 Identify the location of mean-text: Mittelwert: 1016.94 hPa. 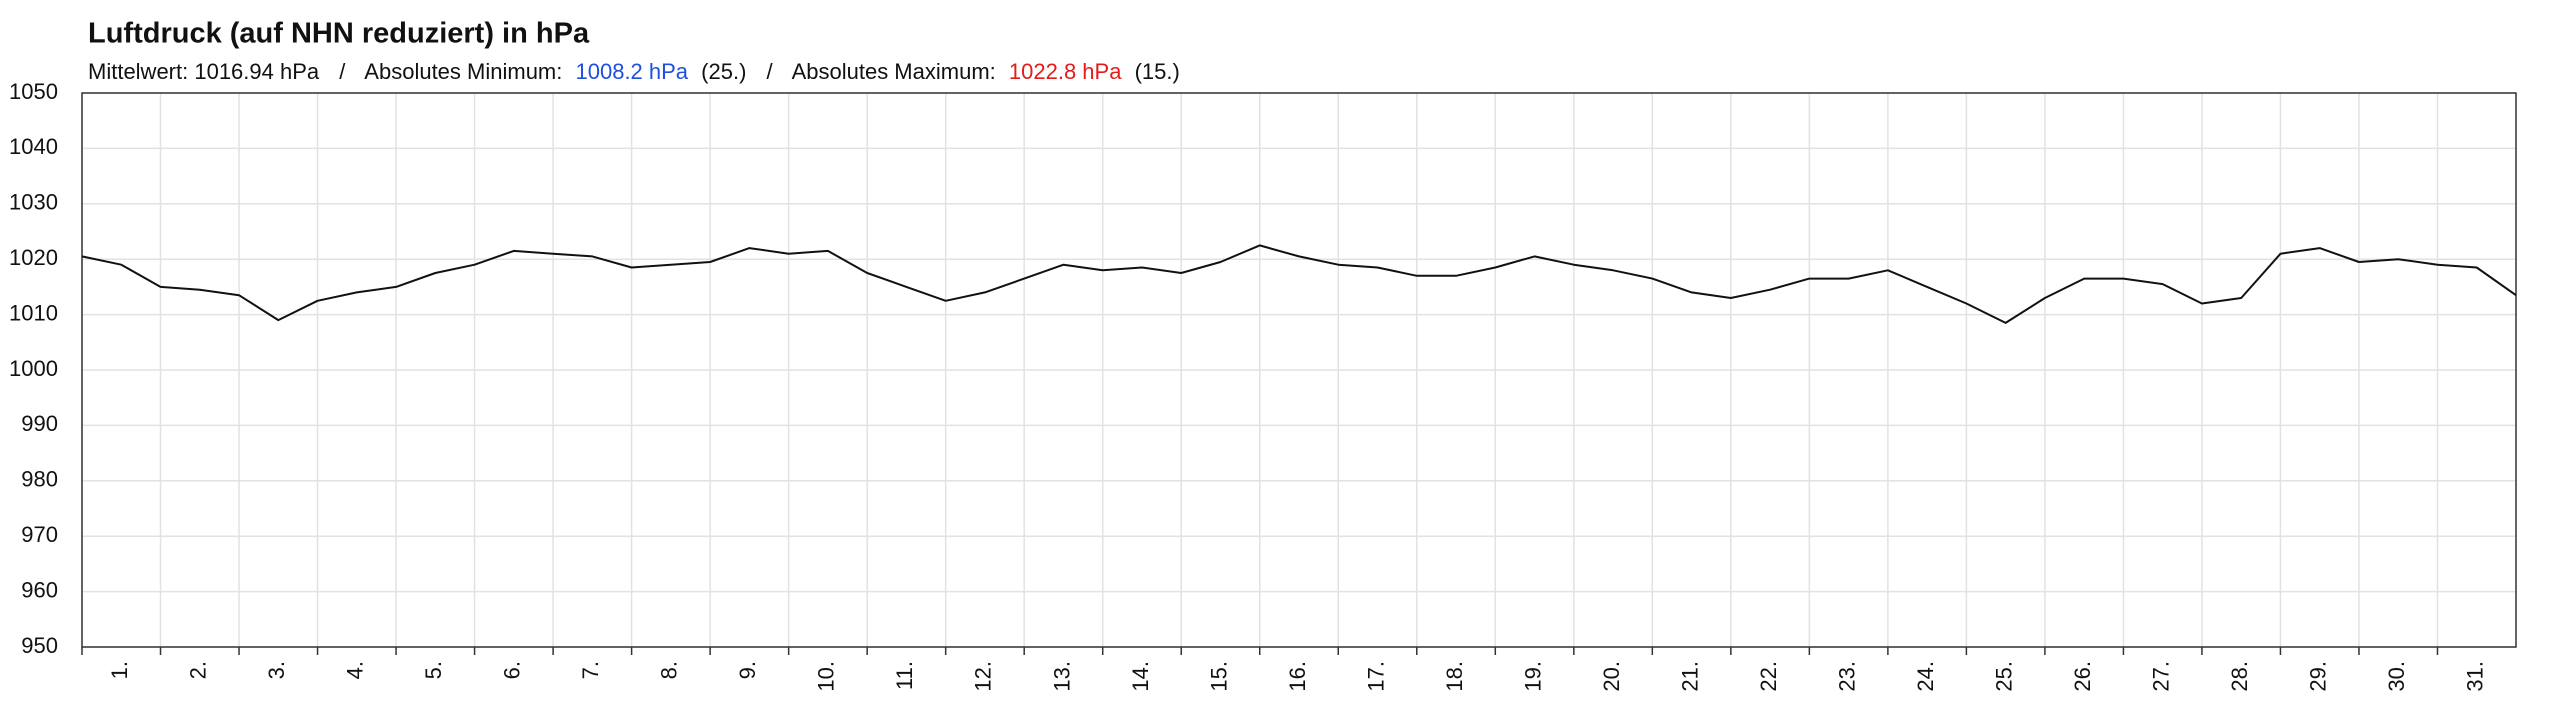
(204, 71).